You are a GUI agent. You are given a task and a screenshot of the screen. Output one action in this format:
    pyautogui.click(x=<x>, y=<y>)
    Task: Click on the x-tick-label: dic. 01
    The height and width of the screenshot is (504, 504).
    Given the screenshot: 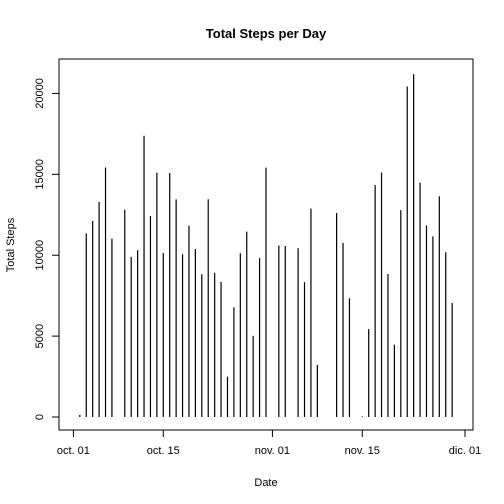 What is the action you would take?
    pyautogui.click(x=465, y=451)
    